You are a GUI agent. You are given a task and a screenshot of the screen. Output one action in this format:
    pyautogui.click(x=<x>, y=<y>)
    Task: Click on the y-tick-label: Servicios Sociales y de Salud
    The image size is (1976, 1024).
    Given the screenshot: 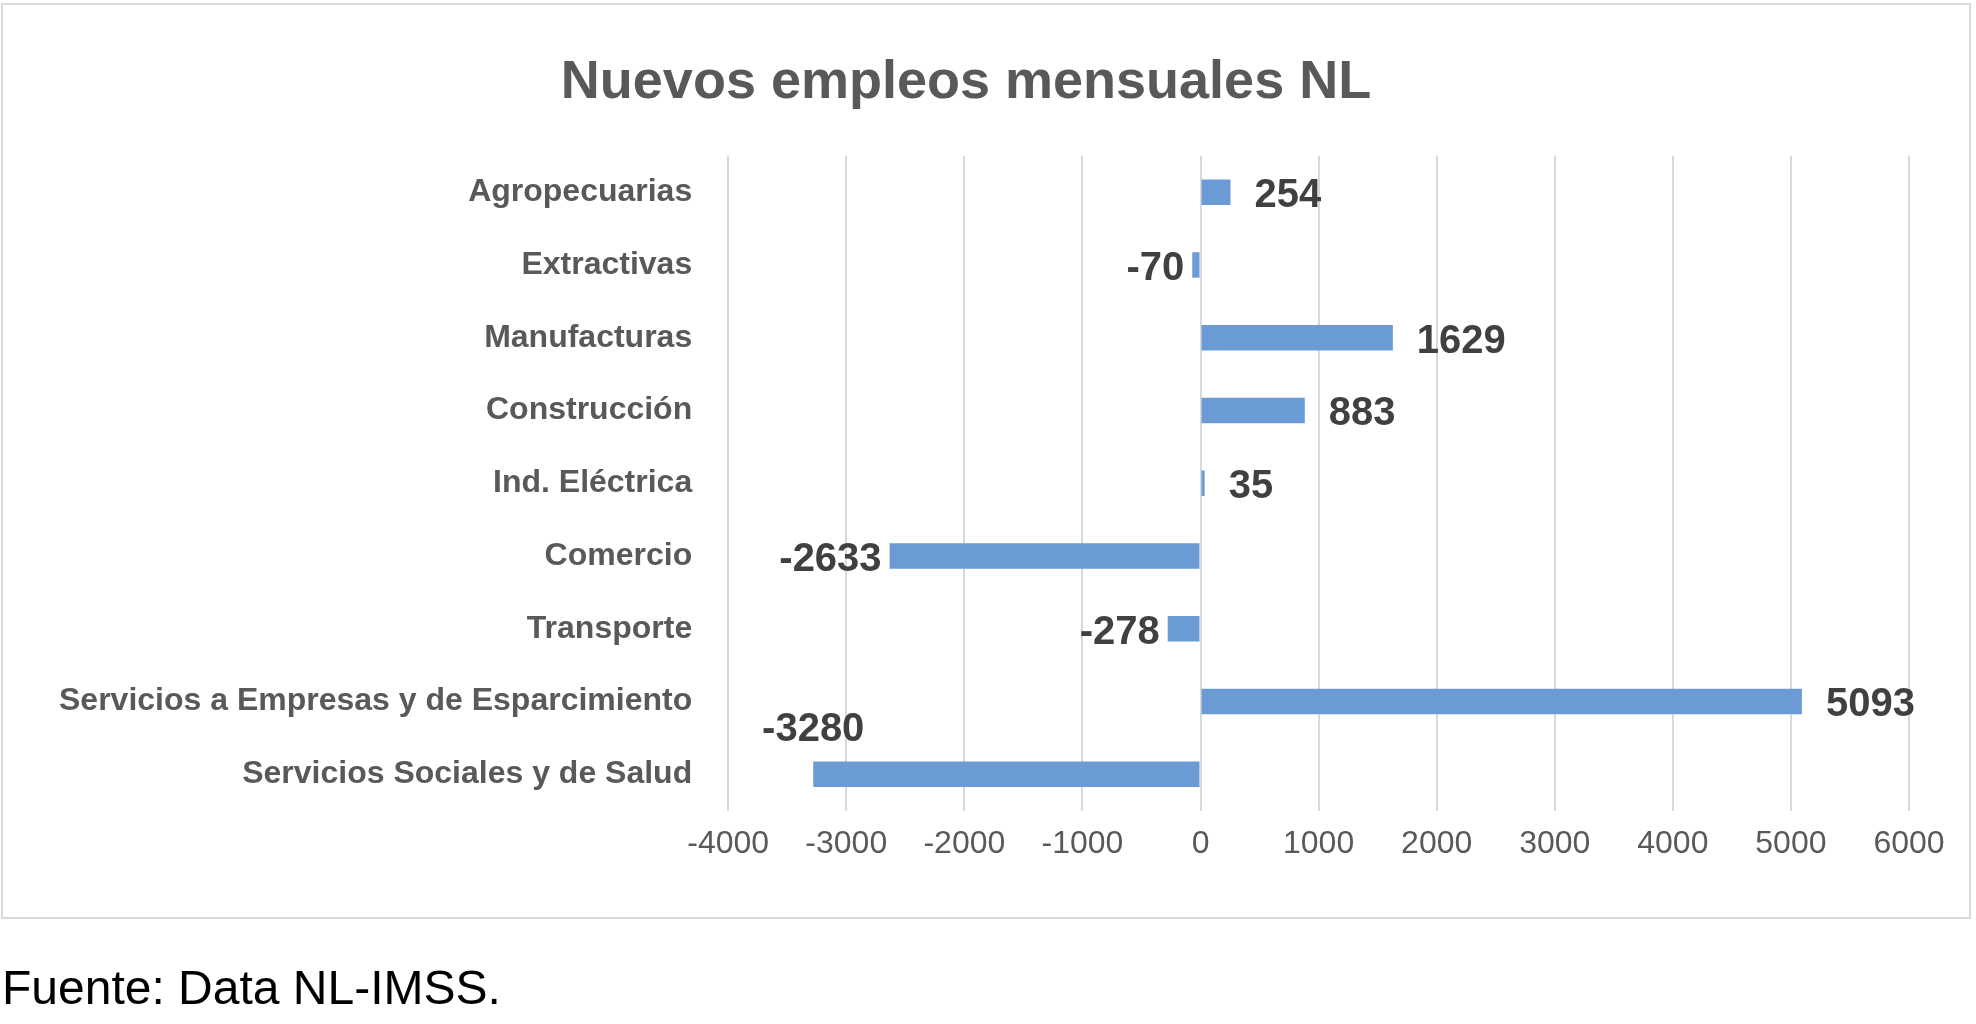 What is the action you would take?
    pyautogui.click(x=467, y=772)
    